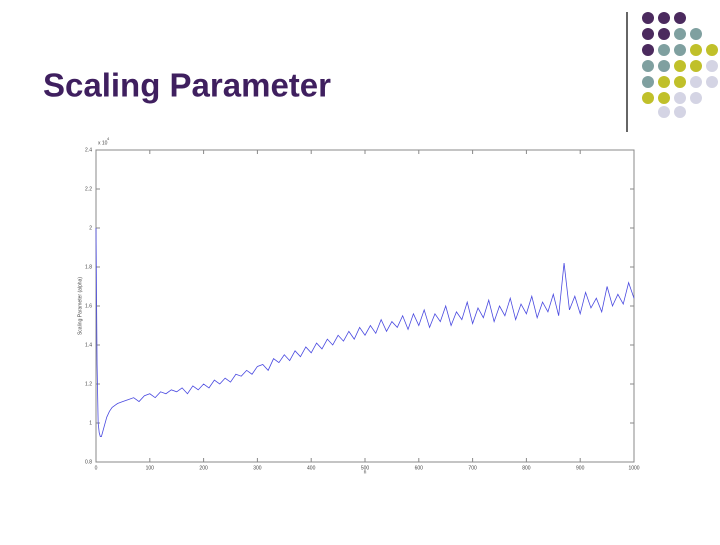 Image resolution: width=720 pixels, height=545 pixels. What do you see at coordinates (88, 189) in the screenshot?
I see `y-tick-label: 2.2` at bounding box center [88, 189].